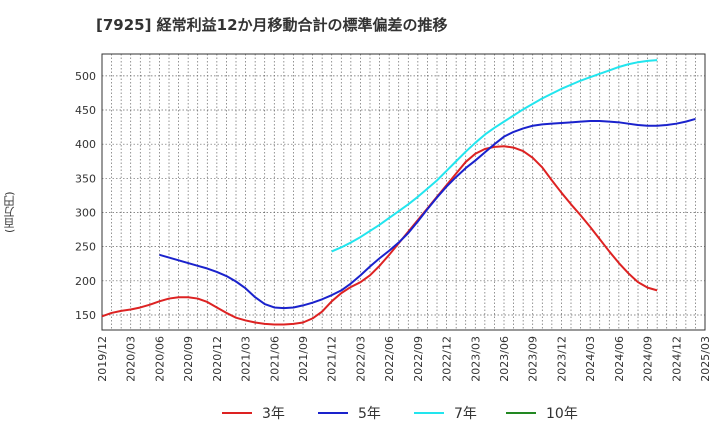 This screenshot has width=720, height=440. What do you see at coordinates (533, 359) in the screenshot?
I see `x-tick-label: 2023/09` at bounding box center [533, 359].